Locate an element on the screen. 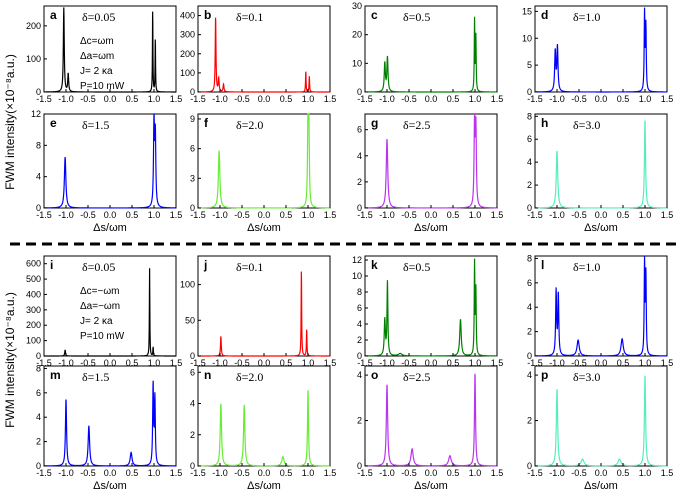 The height and width of the screenshot is (501, 685). y-tick-label: 5 is located at coordinates (529, 65).